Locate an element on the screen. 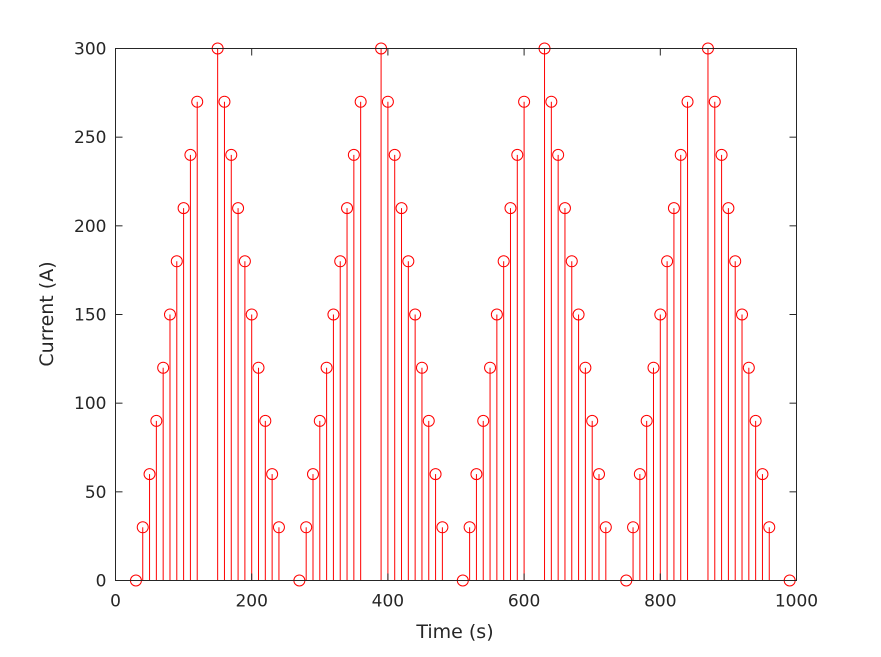 The height and width of the screenshot is (657, 881). y-tick-label: 100 is located at coordinates (90, 404).